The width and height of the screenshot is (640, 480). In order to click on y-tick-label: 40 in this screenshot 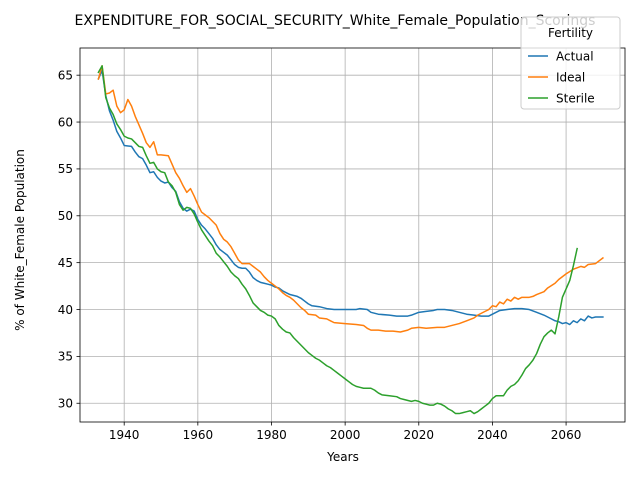, I will do `click(65, 310)`.